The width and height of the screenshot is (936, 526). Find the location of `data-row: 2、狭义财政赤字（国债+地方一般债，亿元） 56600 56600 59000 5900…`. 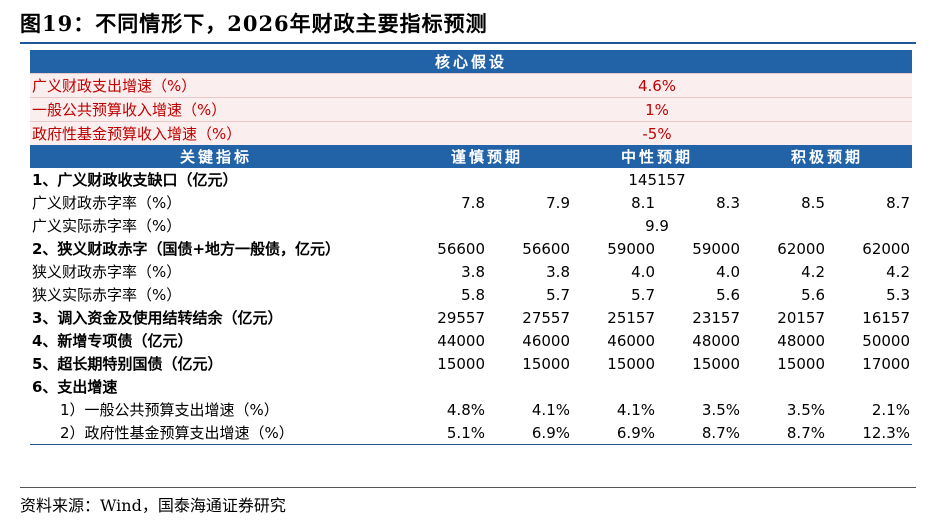

data-row: 2、狭义财政赤字（国债+地方一般债，亿元） 56600 56600 59000 5900… is located at coordinates (471, 248).